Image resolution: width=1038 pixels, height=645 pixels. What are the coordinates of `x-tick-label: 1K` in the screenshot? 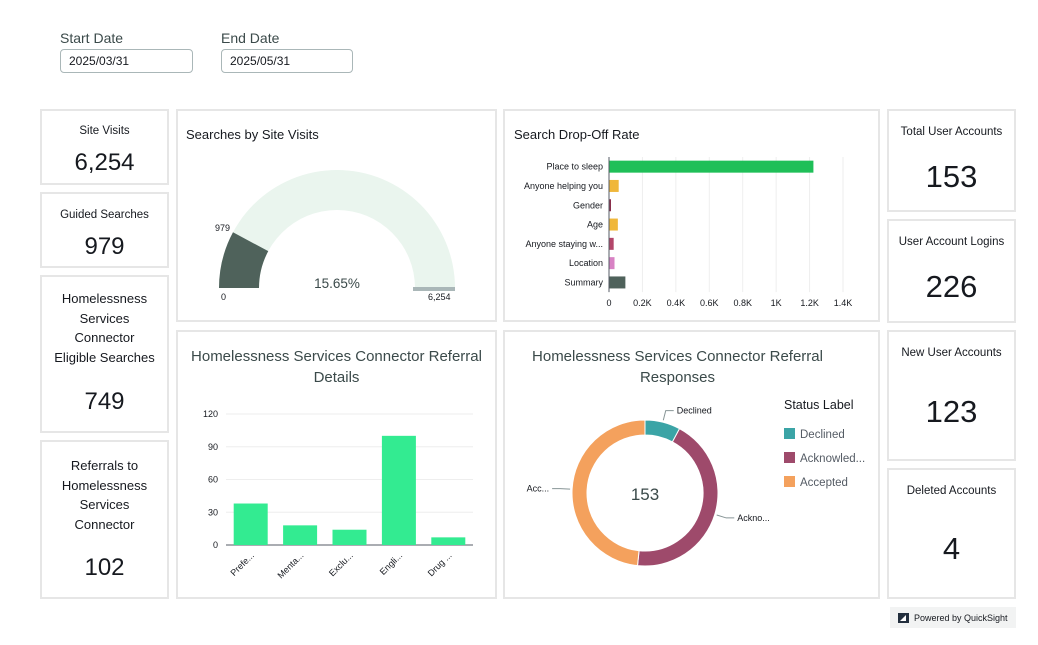 It's located at (776, 303).